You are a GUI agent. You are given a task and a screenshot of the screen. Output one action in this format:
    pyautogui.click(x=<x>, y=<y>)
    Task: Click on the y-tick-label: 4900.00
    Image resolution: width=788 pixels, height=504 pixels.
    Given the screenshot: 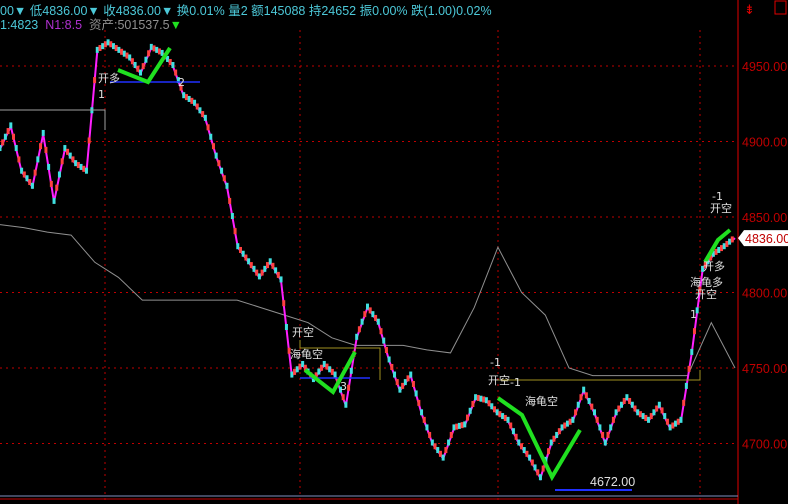 What is the action you would take?
    pyautogui.click(x=764, y=143)
    